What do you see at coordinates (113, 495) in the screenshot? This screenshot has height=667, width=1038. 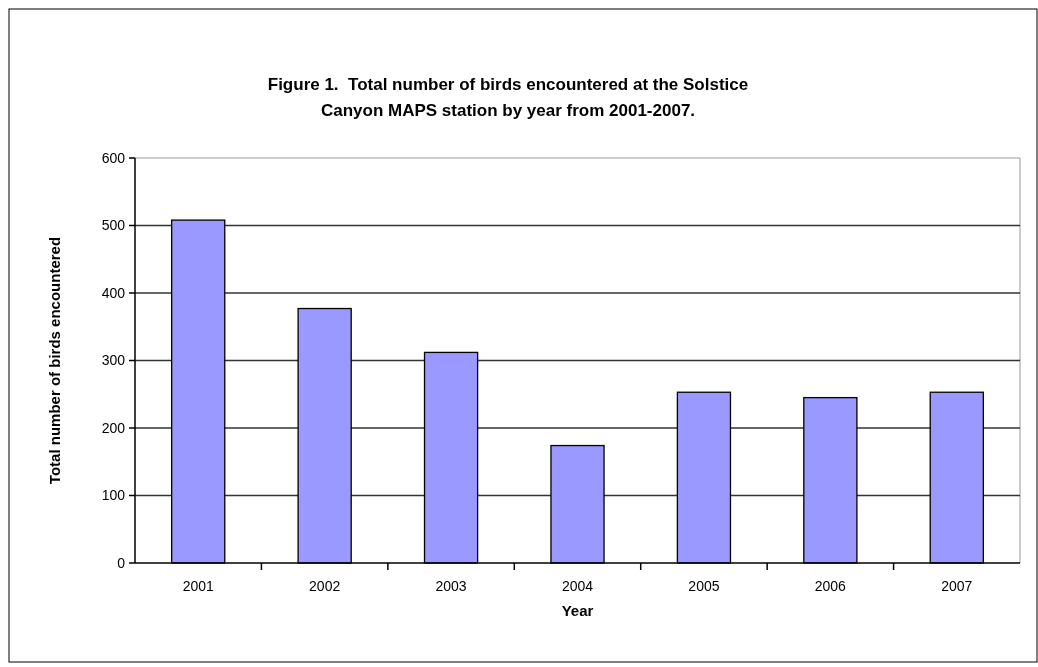 I see `y-tick-label: 100` at bounding box center [113, 495].